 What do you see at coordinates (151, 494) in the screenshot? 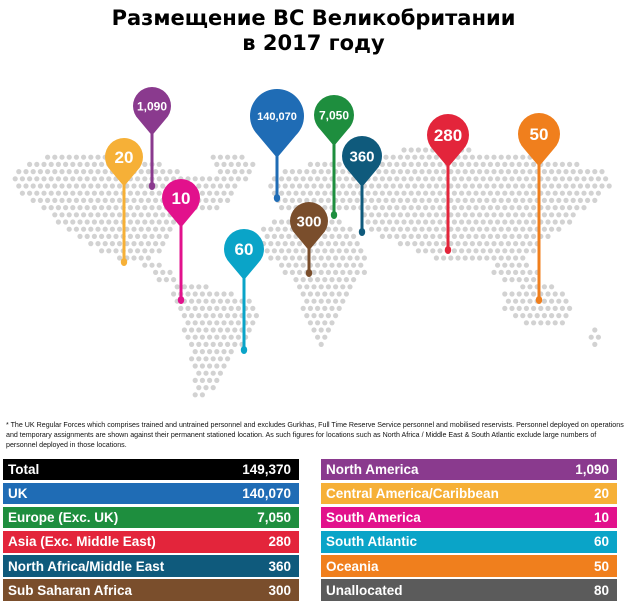
I see `table-row: UK 140,070` at bounding box center [151, 494].